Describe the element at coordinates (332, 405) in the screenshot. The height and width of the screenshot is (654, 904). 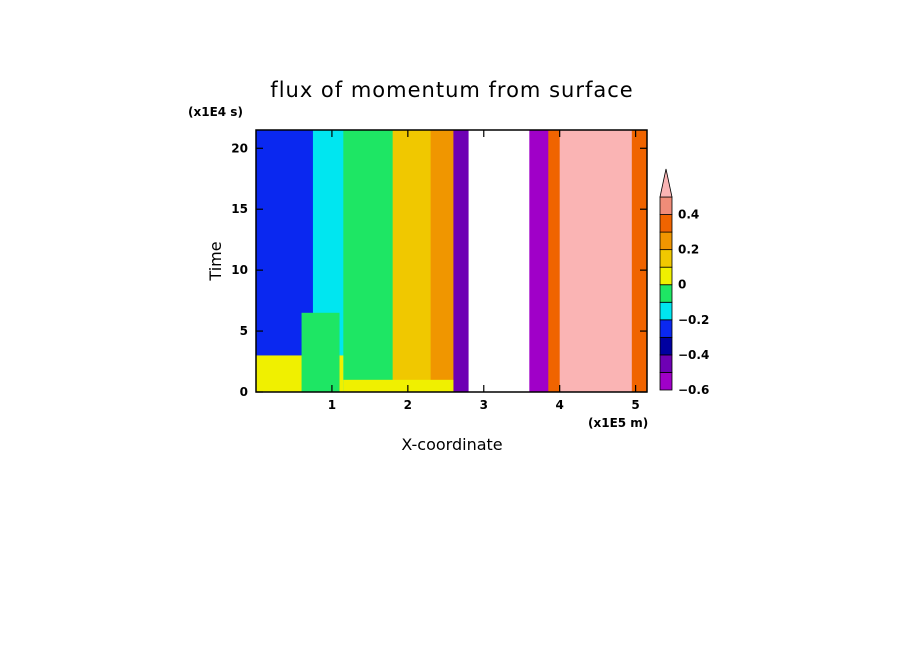
I see `x-tick-label-0: 1` at that location.